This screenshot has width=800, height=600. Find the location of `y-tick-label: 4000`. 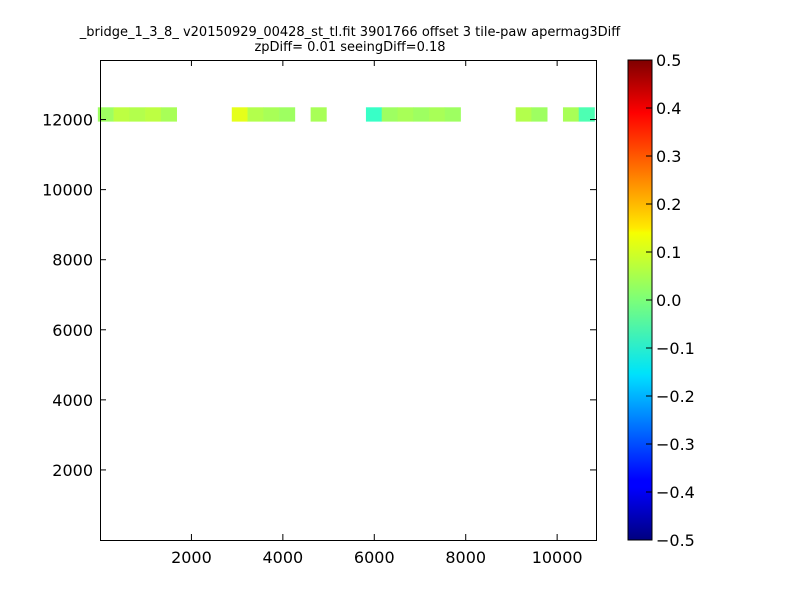

y-tick-label: 4000 is located at coordinates (72, 400).